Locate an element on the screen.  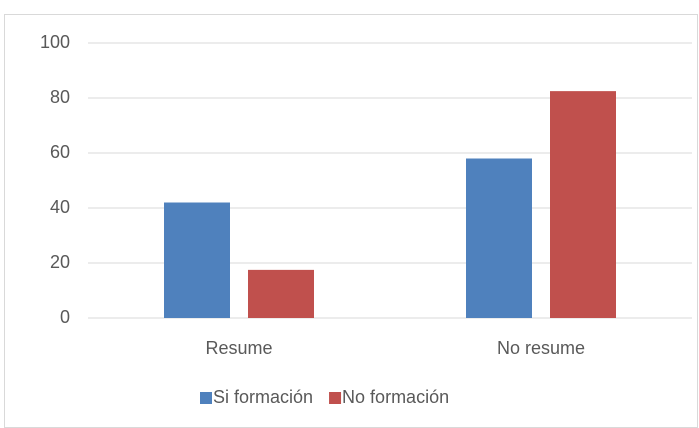
x-tick-label: No resume is located at coordinates (541, 348).